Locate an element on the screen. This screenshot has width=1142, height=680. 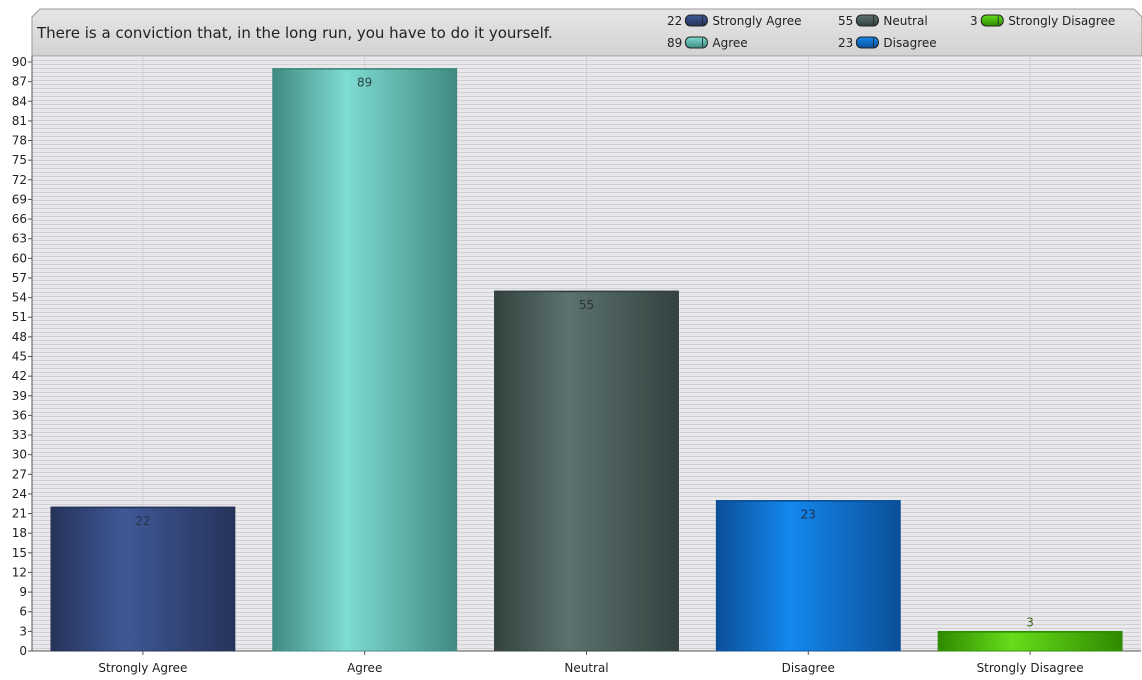
bar-disagree is located at coordinates (808, 576).